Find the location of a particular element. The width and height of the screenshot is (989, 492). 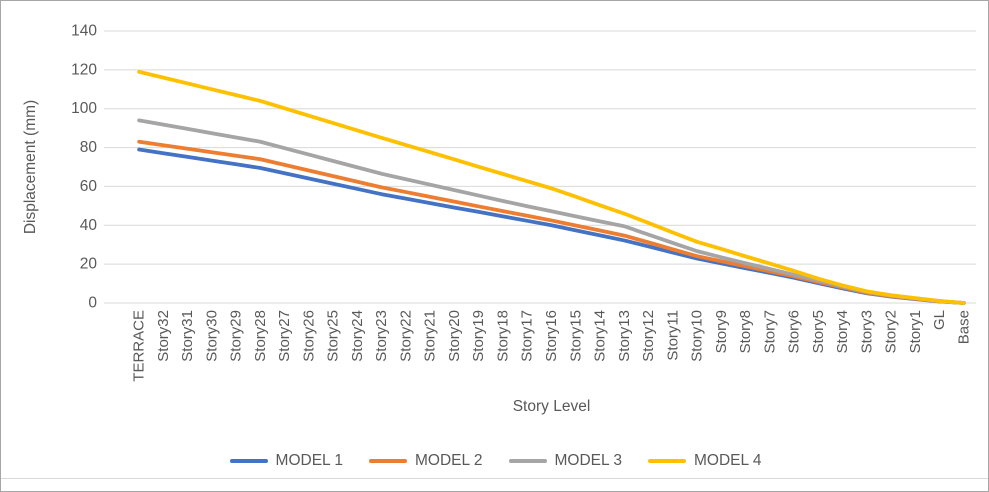

y-tick-label-0: 0 is located at coordinates (92, 303).